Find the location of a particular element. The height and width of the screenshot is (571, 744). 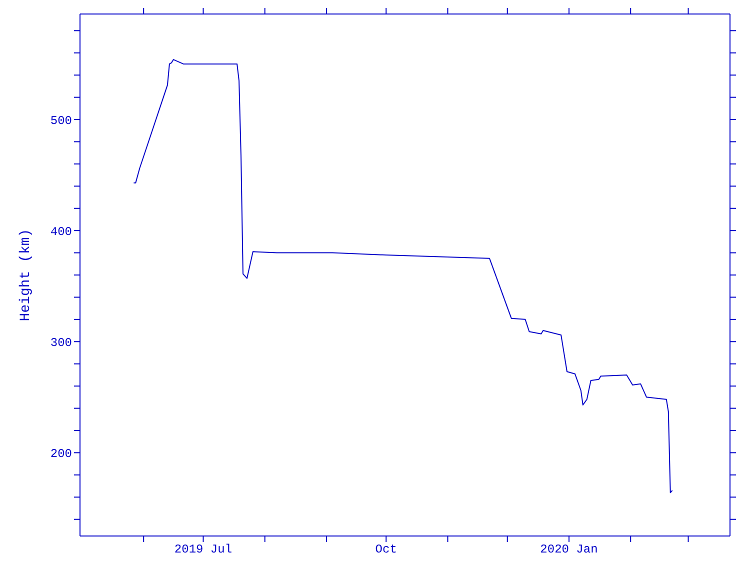

x-tick-label: 2020 Jan is located at coordinates (569, 549).